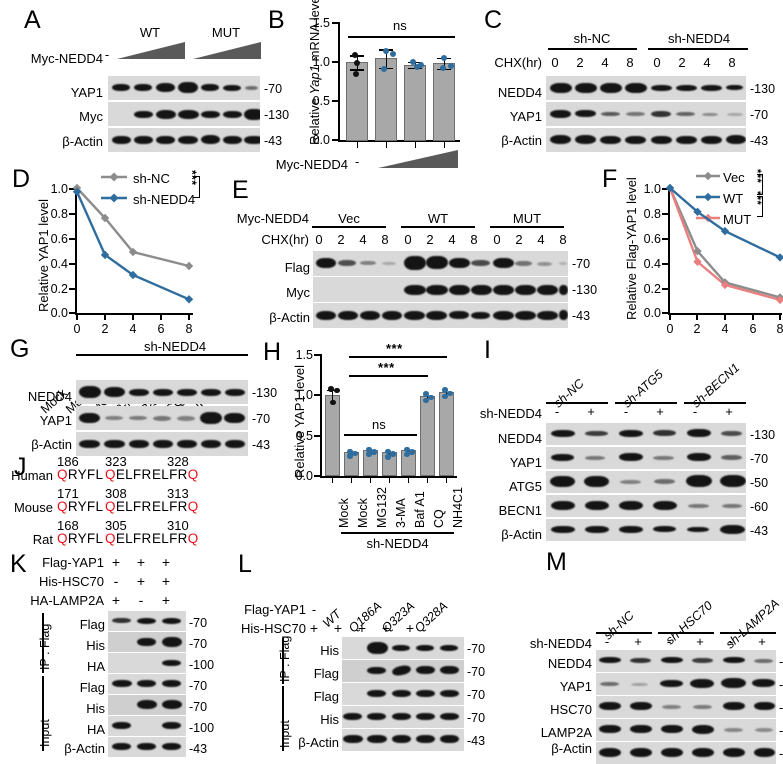 The height and width of the screenshot is (764, 783). I want to click on panel-e-t0c: 0, so click(497, 239).